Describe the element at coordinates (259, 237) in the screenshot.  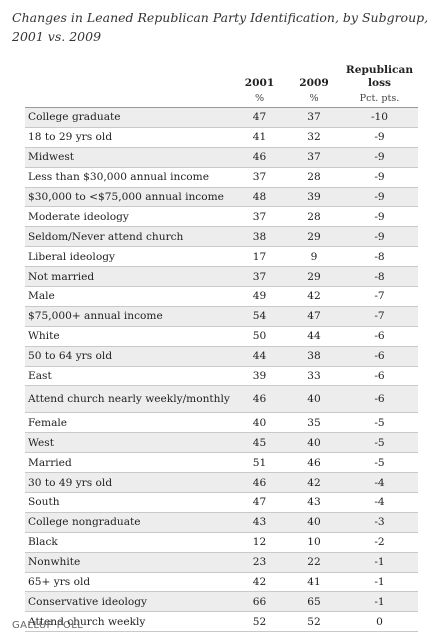
I see `value-2001: 38` at that location.